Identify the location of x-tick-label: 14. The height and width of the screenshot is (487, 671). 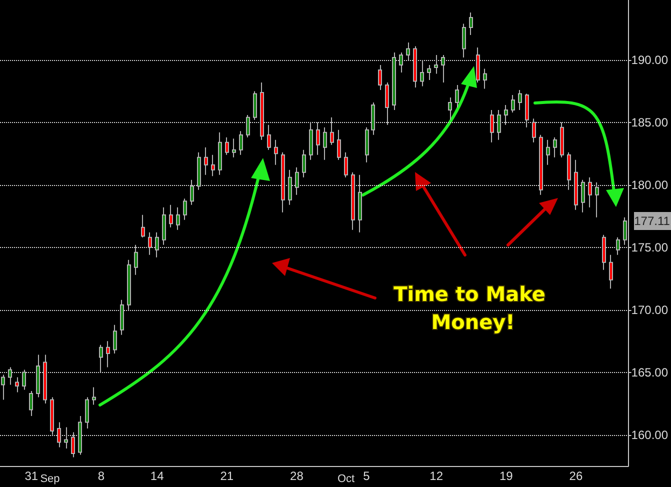
(157, 476).